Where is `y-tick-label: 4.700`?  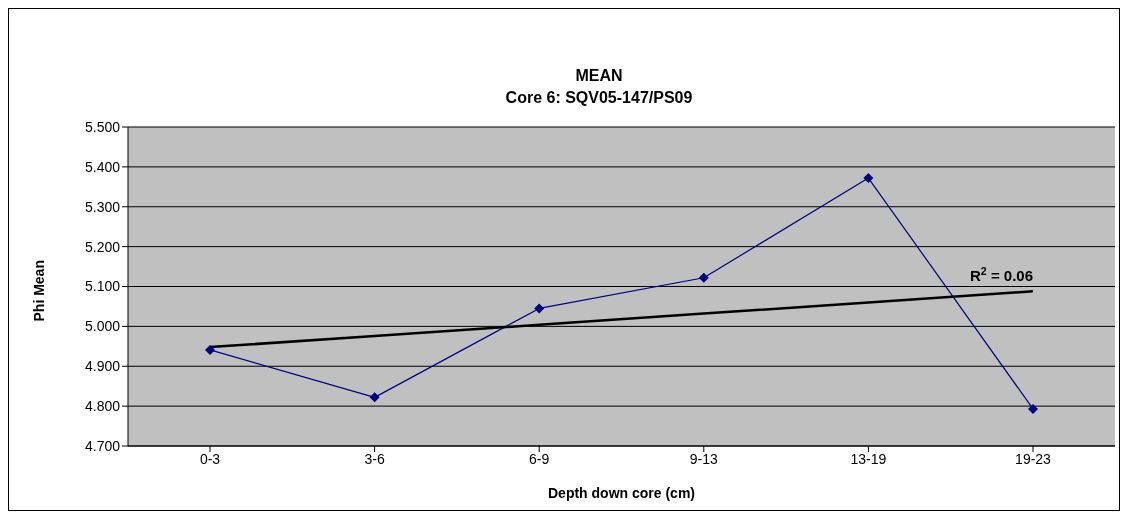 y-tick-label: 4.700 is located at coordinates (102, 445).